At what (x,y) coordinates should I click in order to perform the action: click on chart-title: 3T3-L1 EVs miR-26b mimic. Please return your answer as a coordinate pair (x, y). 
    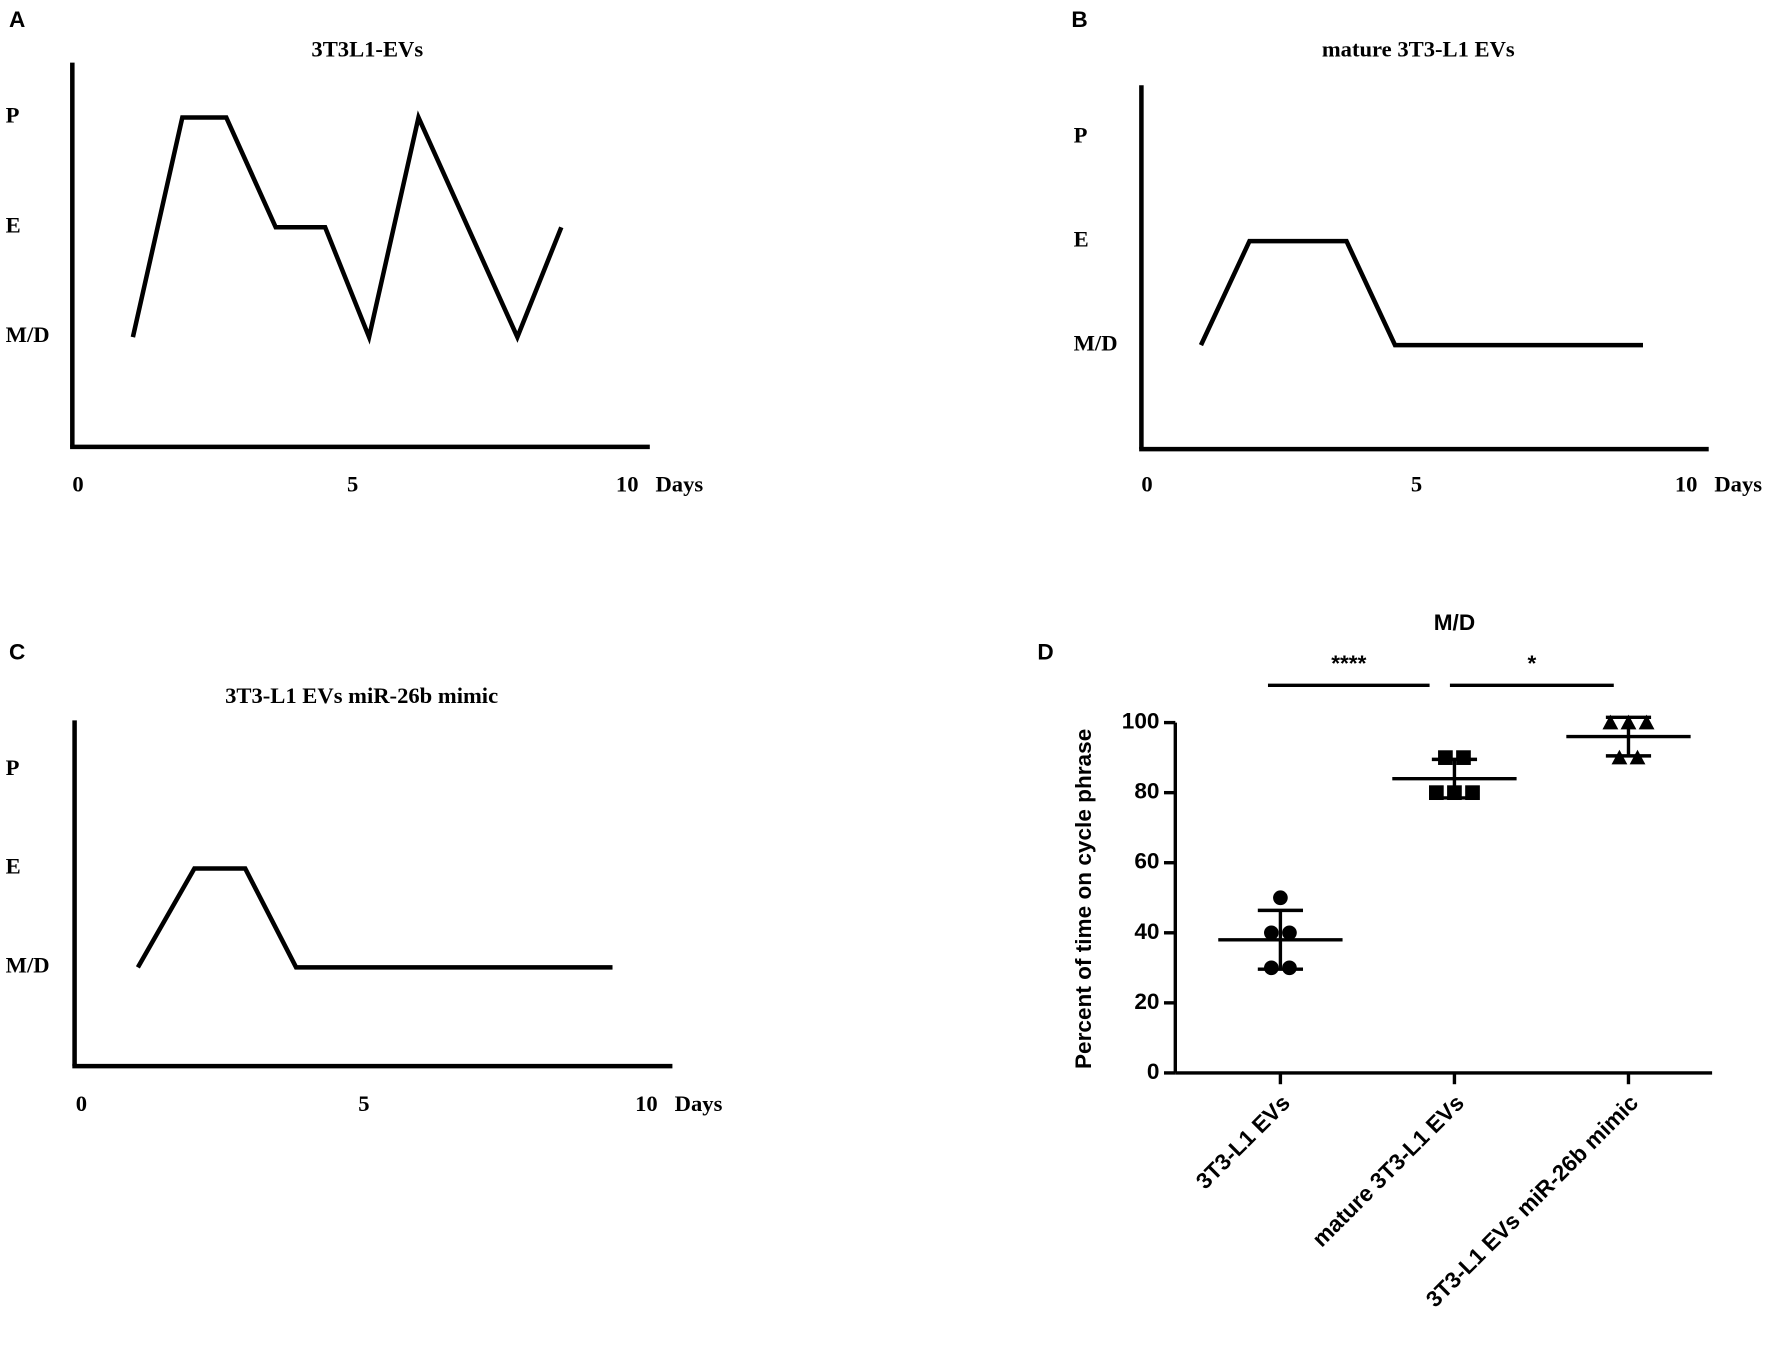
    Looking at the image, I should click on (361, 695).